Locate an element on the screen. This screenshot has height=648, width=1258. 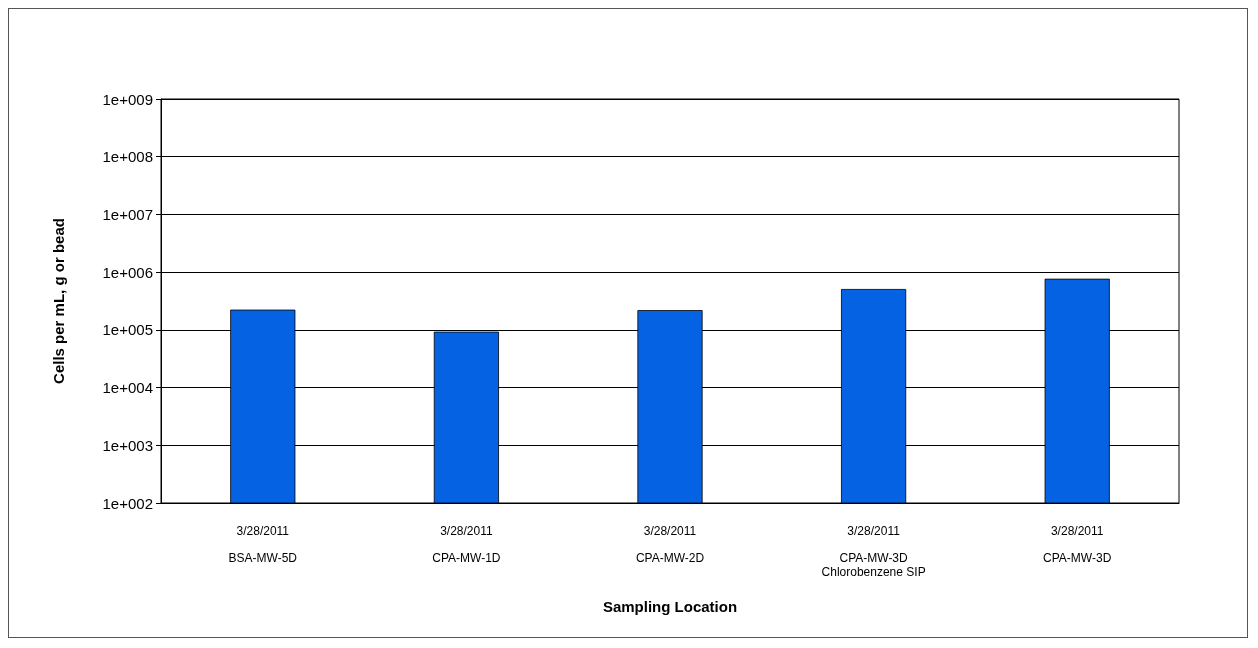
y-tick-label: 1e+002 is located at coordinates (127, 503).